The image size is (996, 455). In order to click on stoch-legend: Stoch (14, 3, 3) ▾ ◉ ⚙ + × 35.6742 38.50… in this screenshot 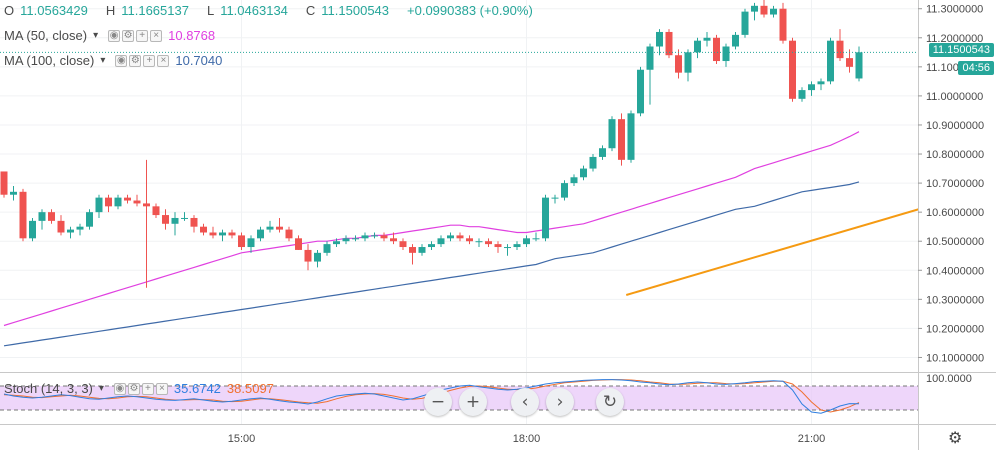, I will do `click(139, 388)`.